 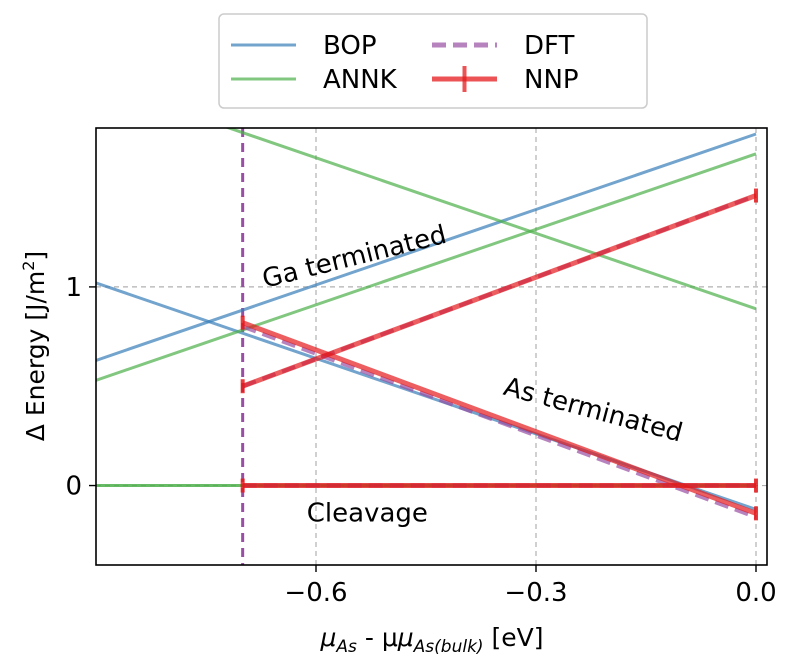 What do you see at coordinates (592, 410) in the screenshot?
I see `annotation-as-terminated: As terminated` at bounding box center [592, 410].